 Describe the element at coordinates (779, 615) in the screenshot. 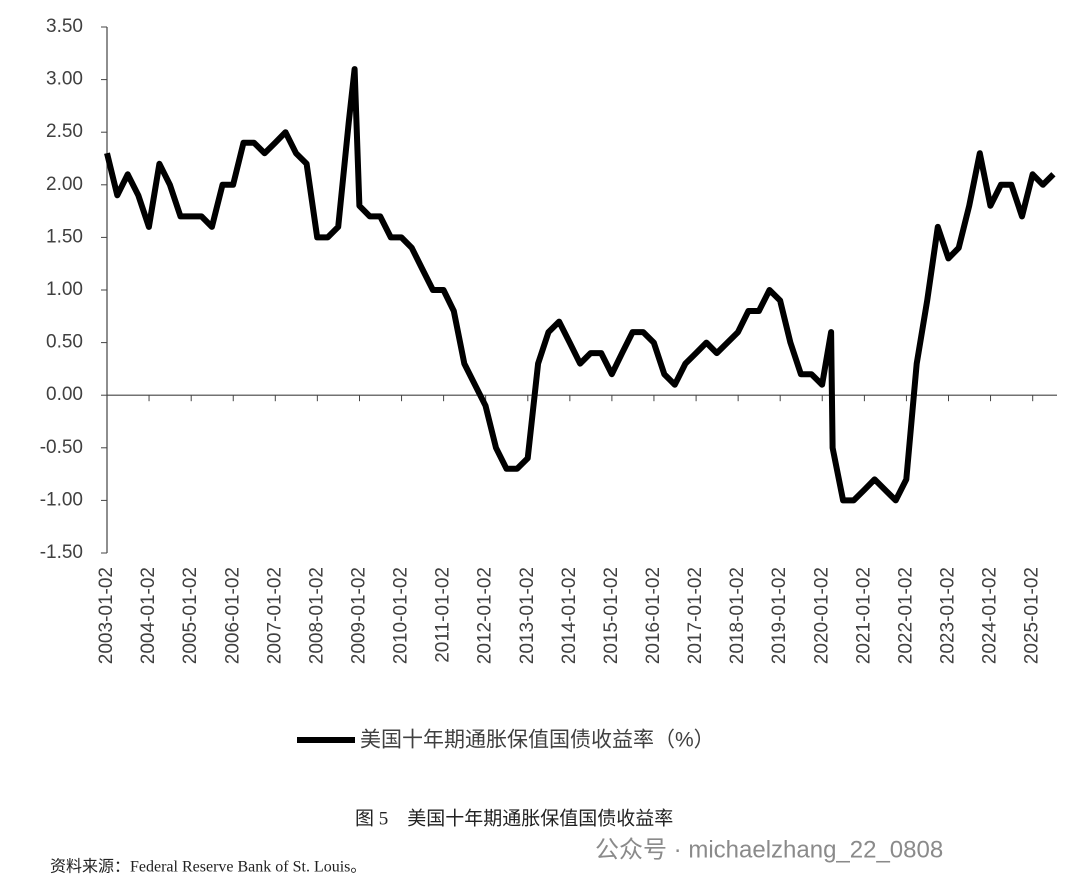

I see `x-tick-label: 2019-01-02` at that location.